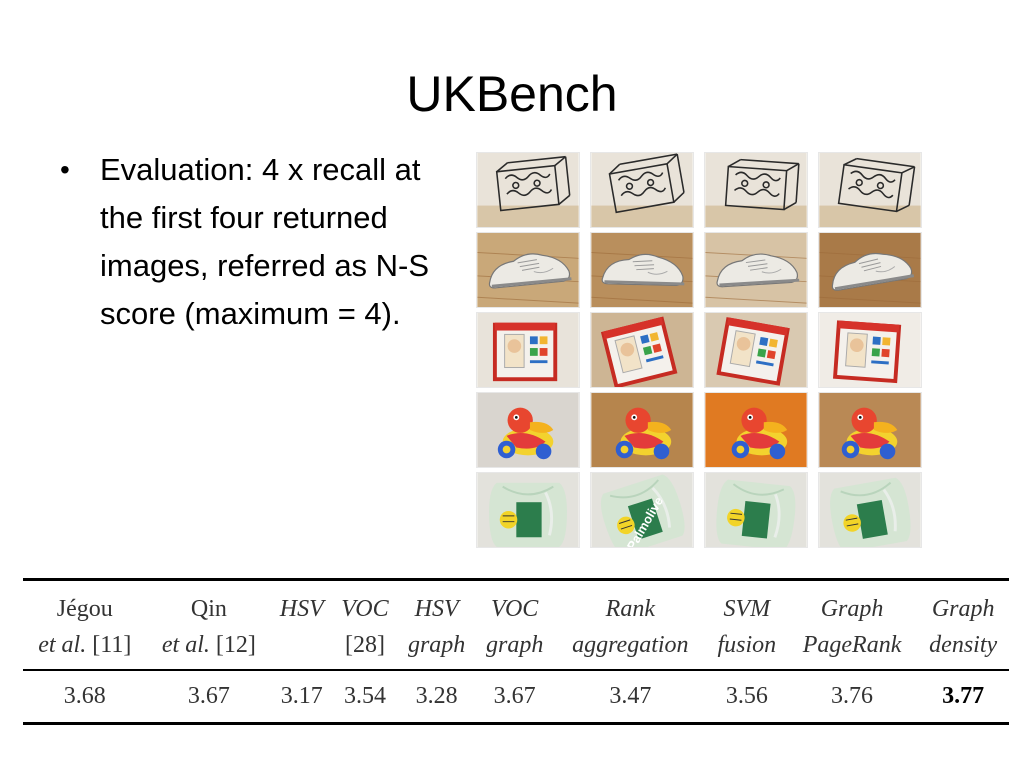  Describe the element at coordinates (301, 625) in the screenshot. I see `column-header: HSV` at that location.